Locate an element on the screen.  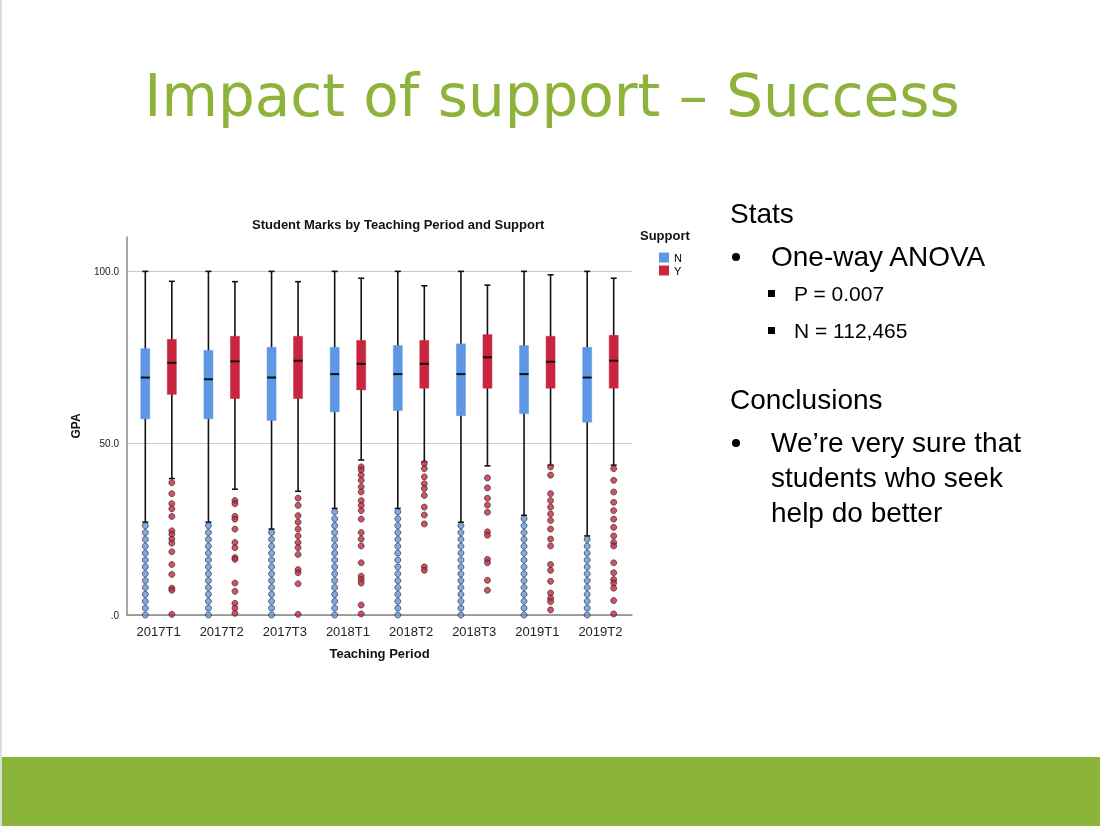
legend-label: Y is located at coordinates (678, 270).